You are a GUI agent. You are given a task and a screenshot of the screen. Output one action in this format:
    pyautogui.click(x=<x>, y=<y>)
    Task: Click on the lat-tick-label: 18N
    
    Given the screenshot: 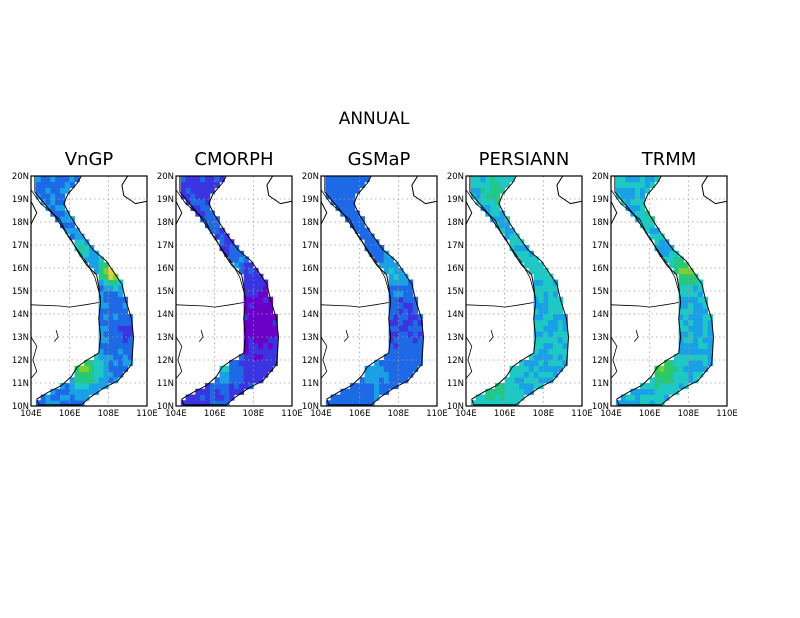 What is the action you would take?
    pyautogui.click(x=600, y=223)
    